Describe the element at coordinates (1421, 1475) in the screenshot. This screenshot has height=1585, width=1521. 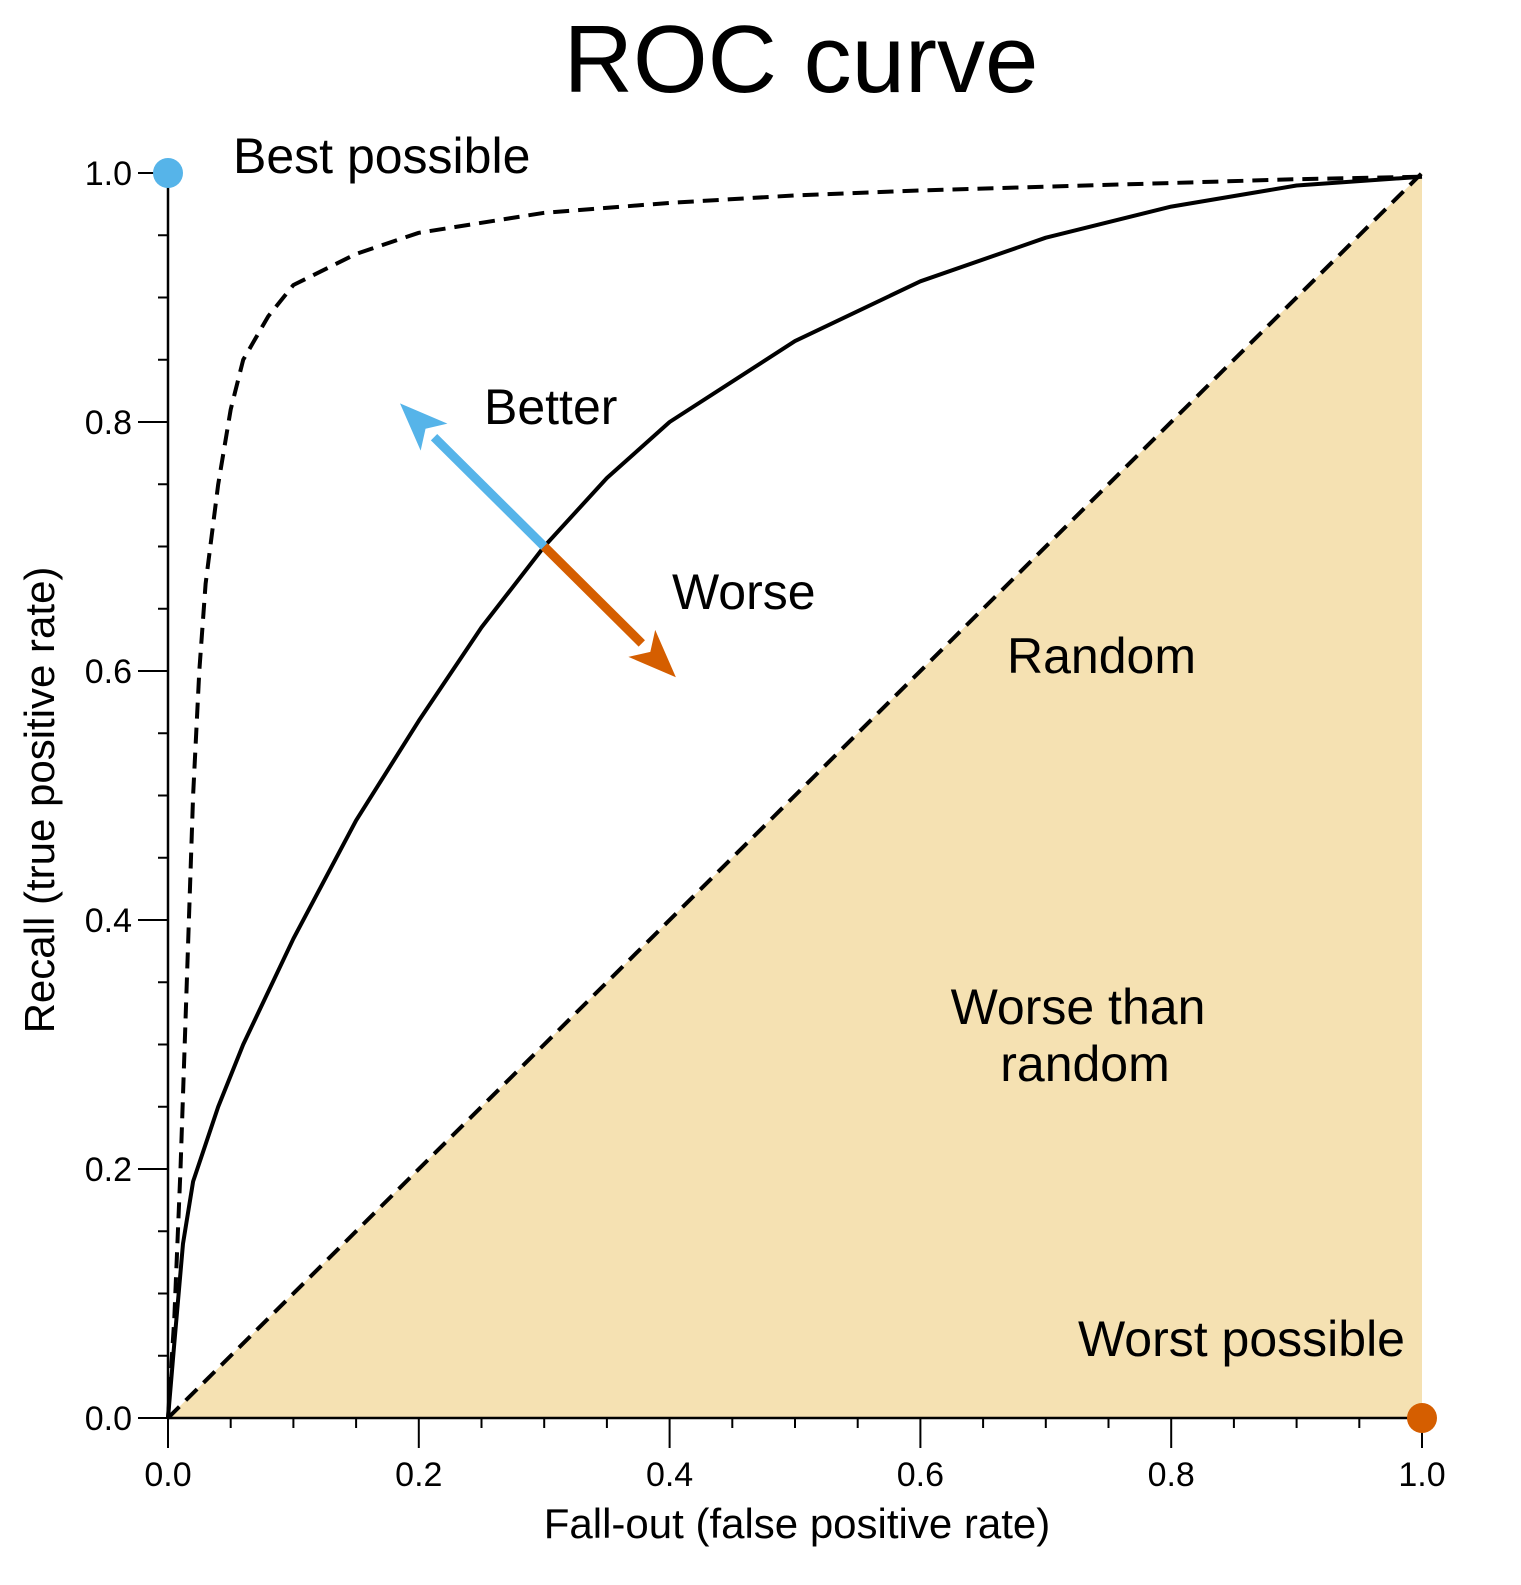
I see `x-tick-label: 1.0` at that location.